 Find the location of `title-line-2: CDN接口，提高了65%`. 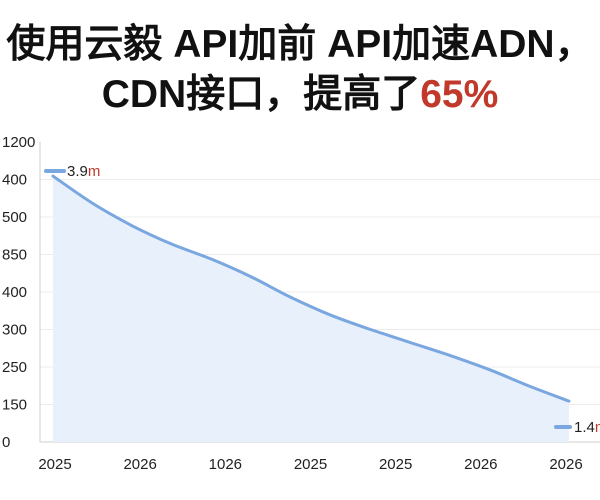

title-line-2: CDN接口，提高了65% is located at coordinates (300, 95).